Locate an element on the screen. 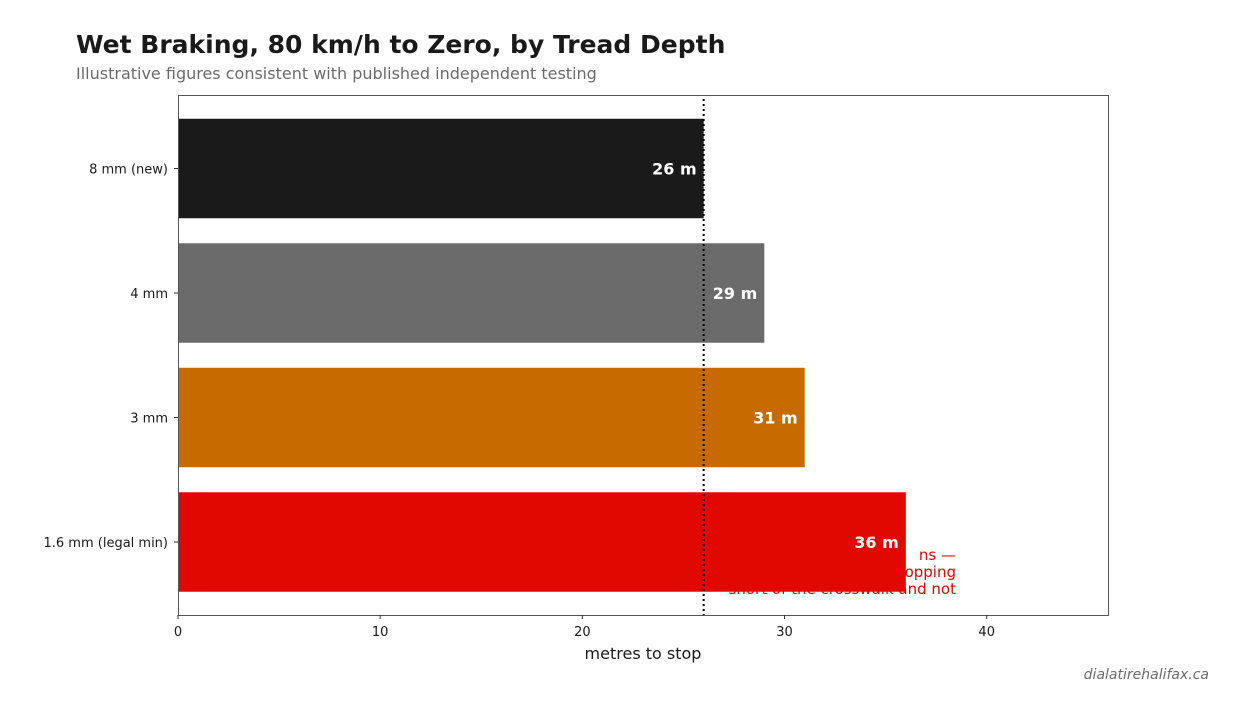 This screenshot has height=717, width=1244. x-tick-label: 40 is located at coordinates (986, 632).